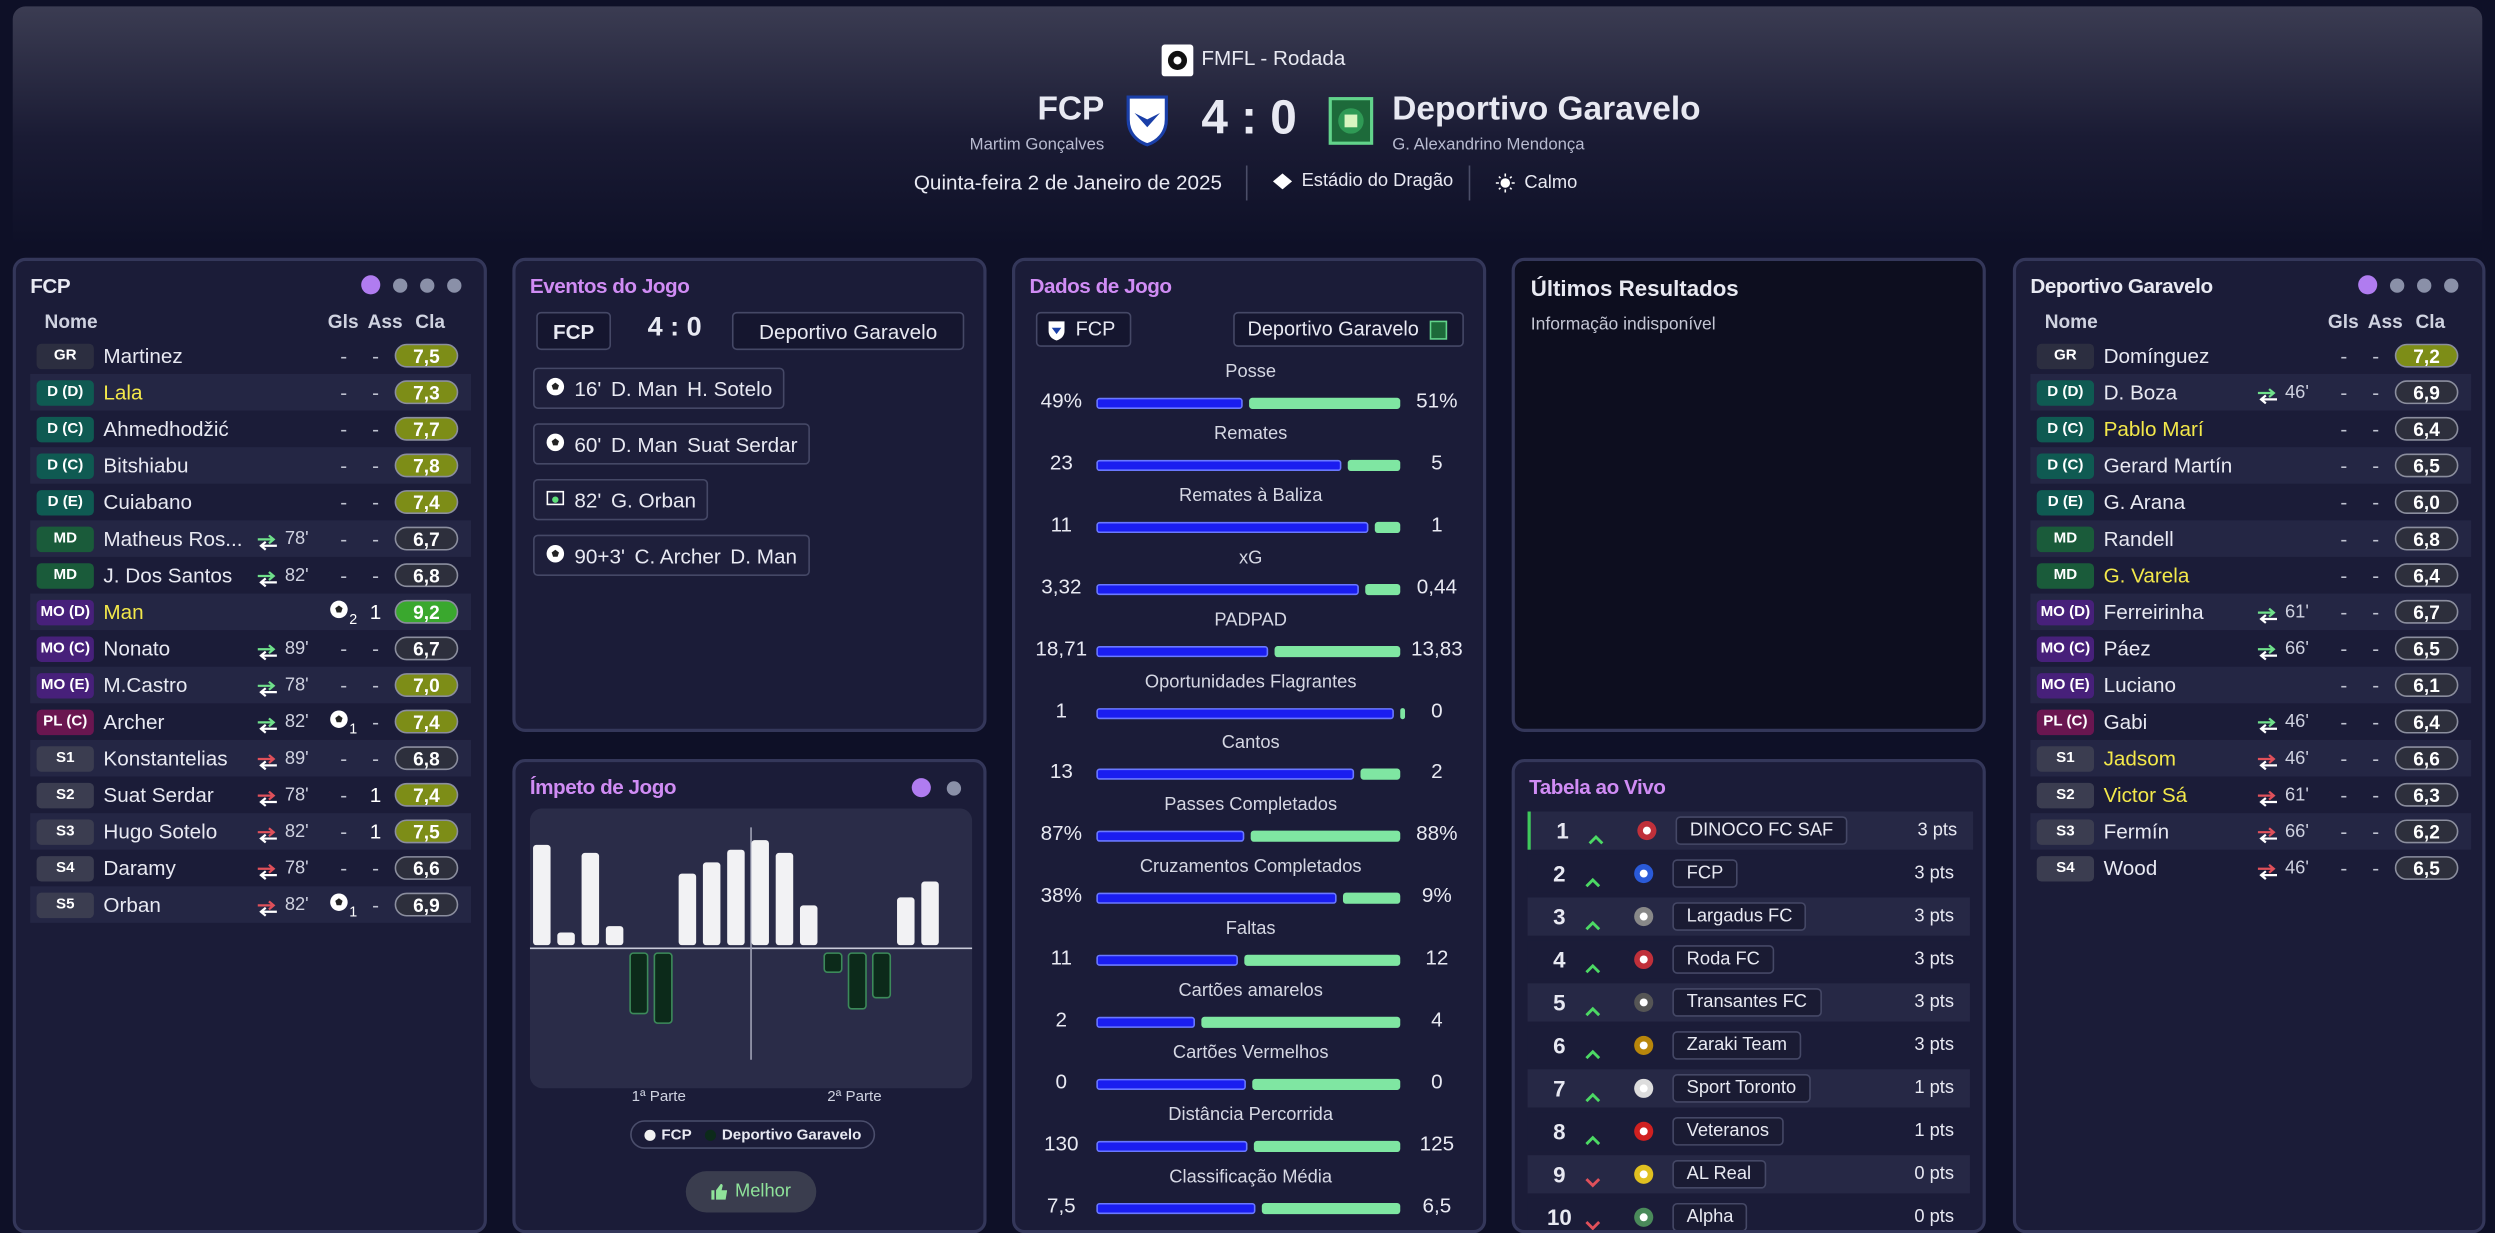 Image resolution: width=2495 pixels, height=1233 pixels. Describe the element at coordinates (250, 831) in the screenshot. I see `player-row: S3 Hugo Sotelo 82' -1 7,5` at that location.